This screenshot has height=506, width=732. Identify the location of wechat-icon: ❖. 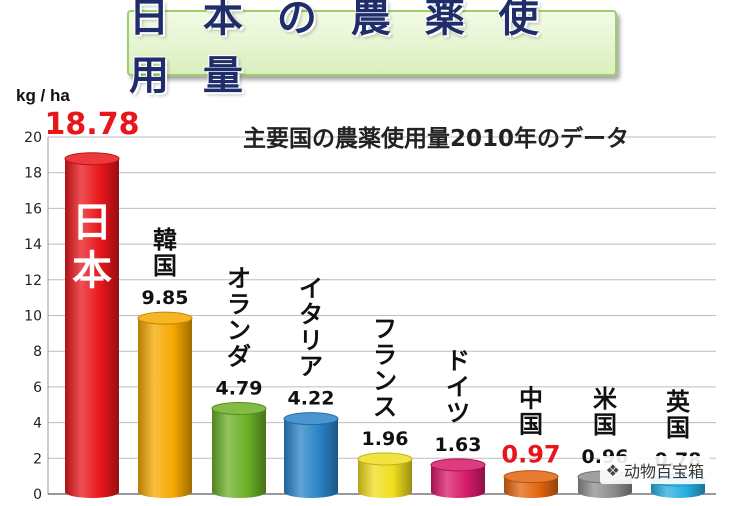
(612, 470).